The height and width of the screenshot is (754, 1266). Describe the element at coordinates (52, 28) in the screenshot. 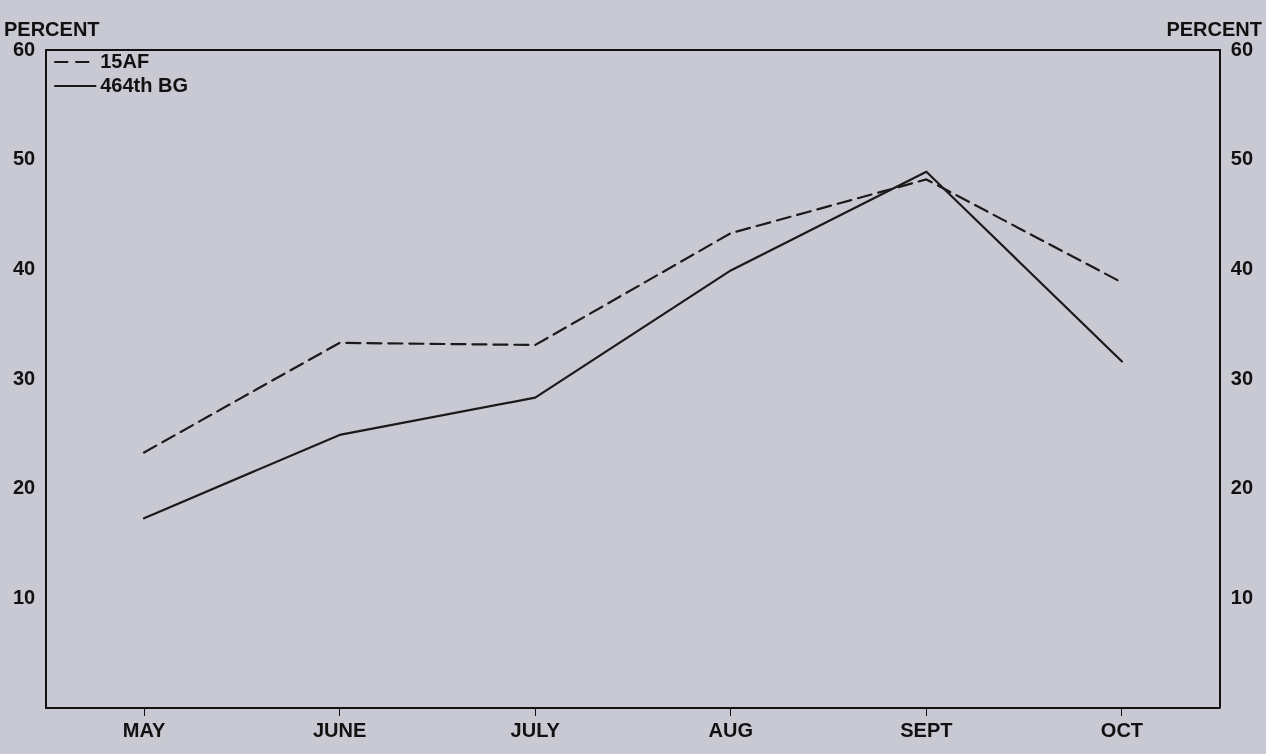

I see `y-axis-title: PERCENT` at that location.